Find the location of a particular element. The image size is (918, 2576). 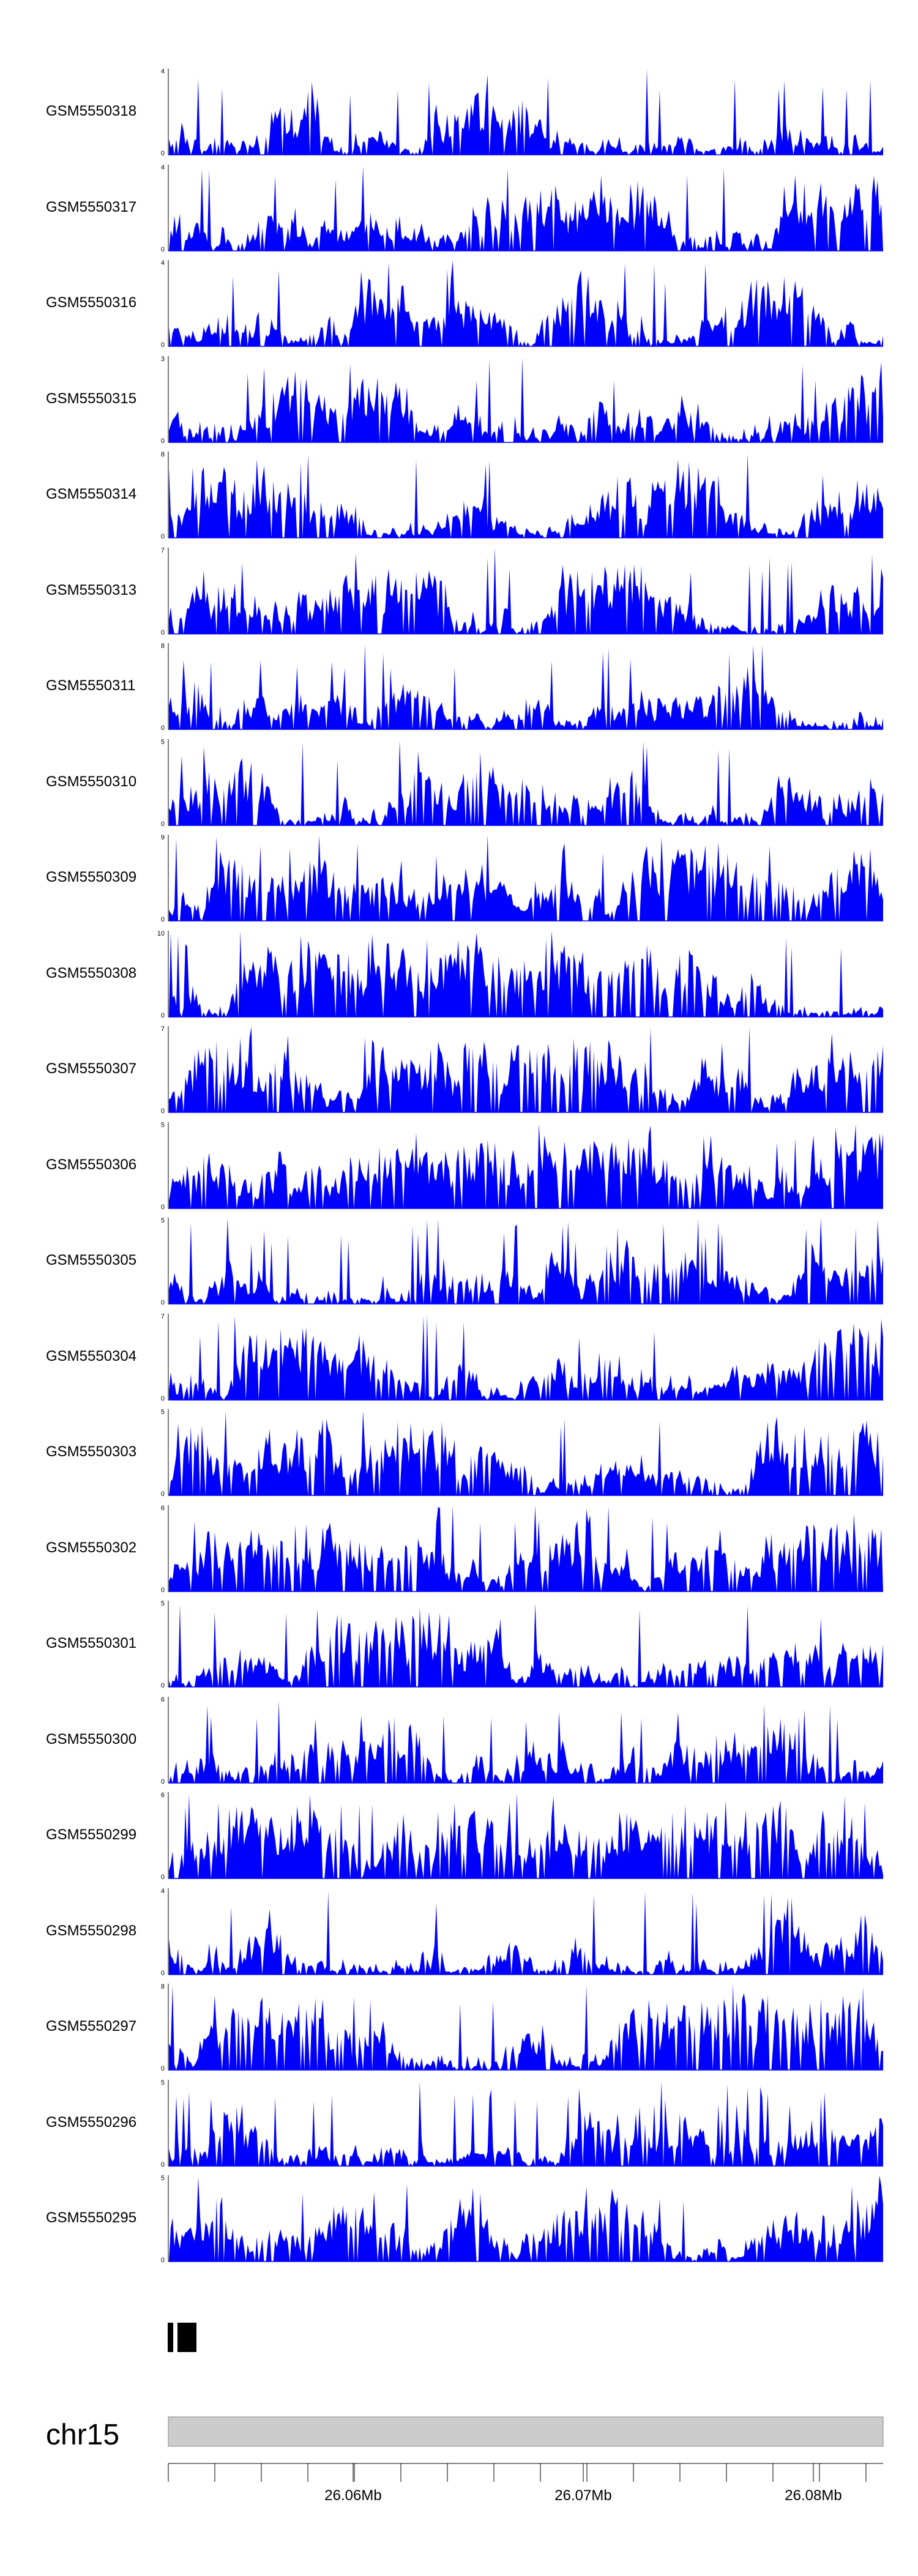

track-GSM5550304: GSM5550304 7 0 is located at coordinates (459, 1360).